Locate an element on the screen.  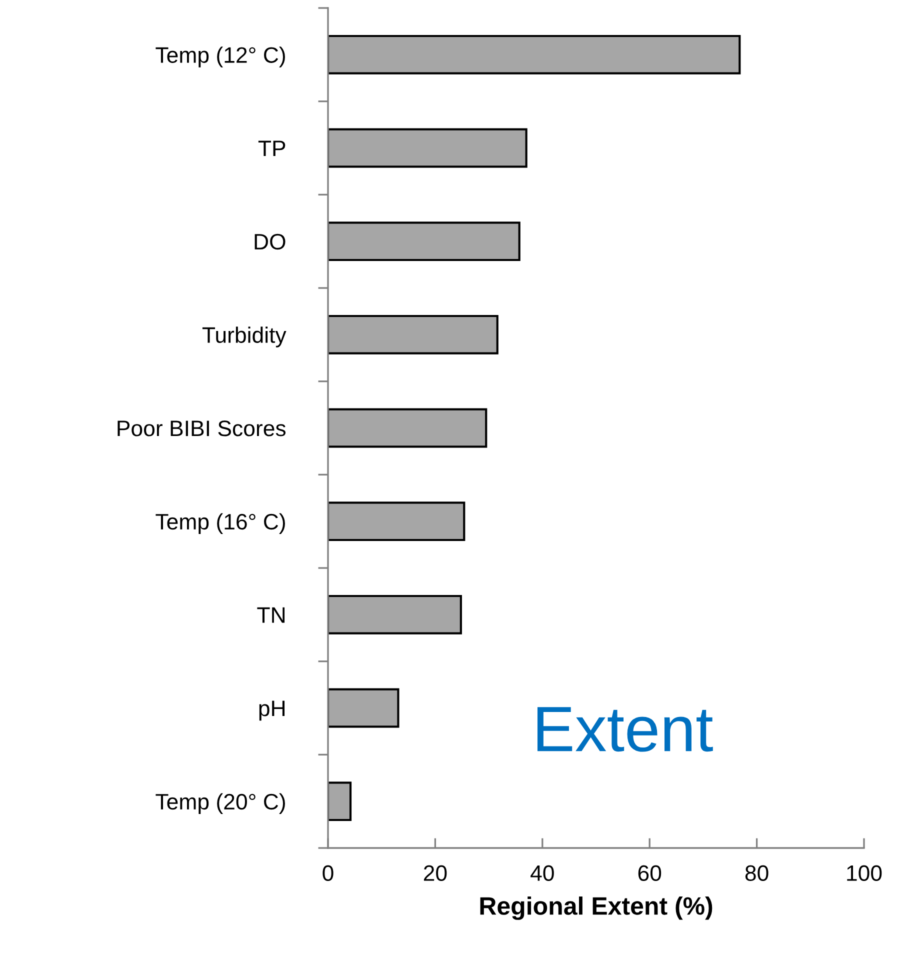
x-axis-title: Regional Extent (%) is located at coordinates (596, 908).